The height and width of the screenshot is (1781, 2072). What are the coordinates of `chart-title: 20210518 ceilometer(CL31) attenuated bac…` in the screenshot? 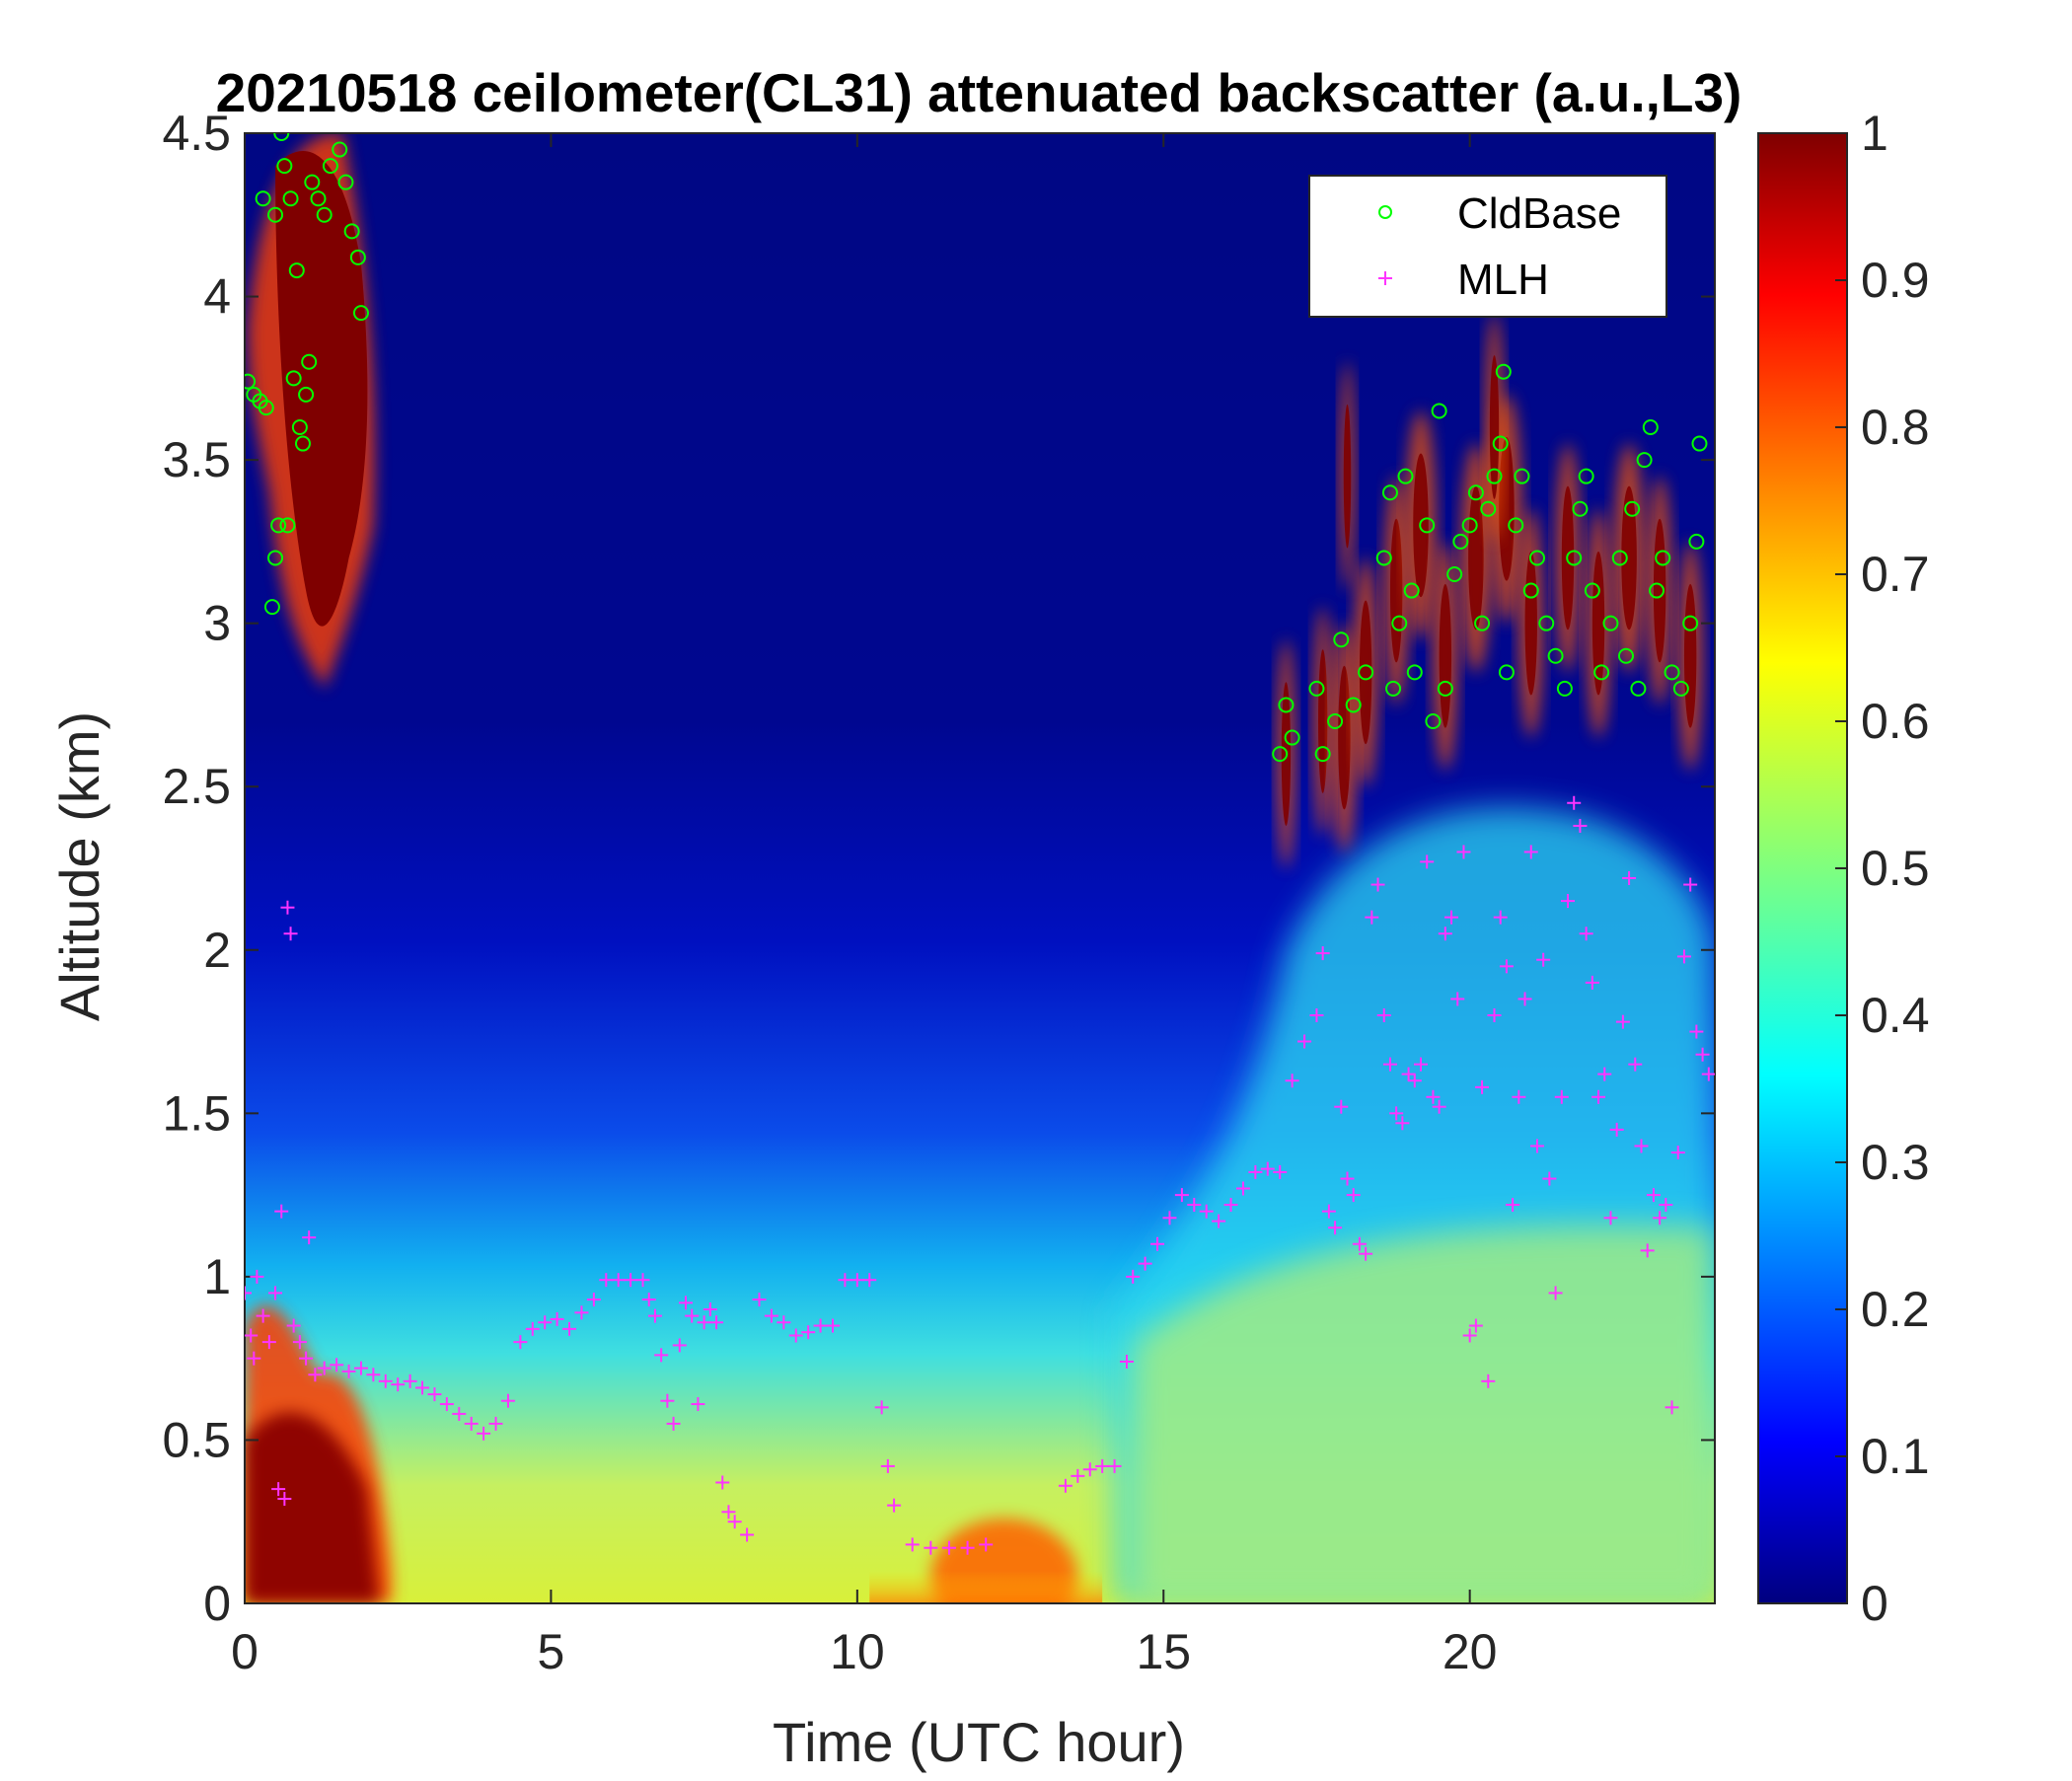 It's located at (979, 93).